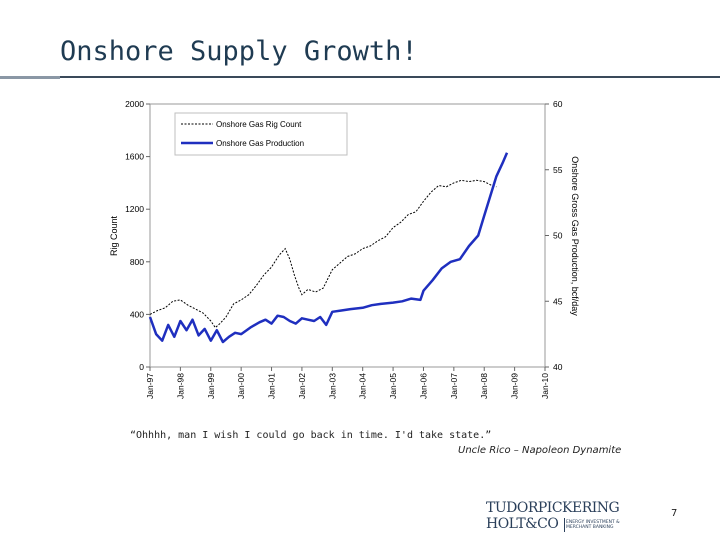  What do you see at coordinates (180, 386) in the screenshot?
I see `x-tick-label: Jan-98` at bounding box center [180, 386].